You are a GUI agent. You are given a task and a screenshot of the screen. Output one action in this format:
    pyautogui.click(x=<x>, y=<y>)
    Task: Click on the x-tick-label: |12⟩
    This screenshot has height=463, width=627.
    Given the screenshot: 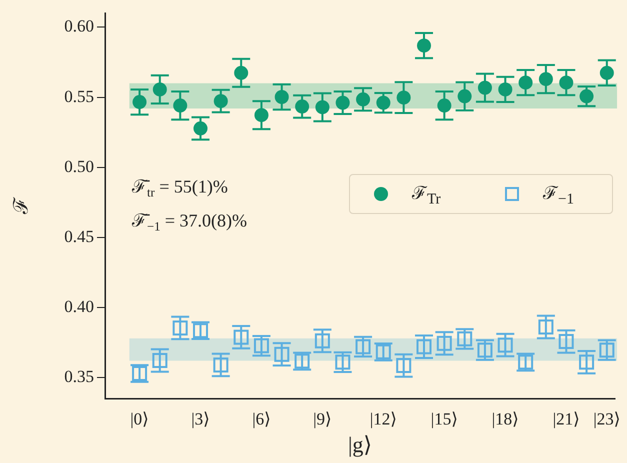 What is the action you would take?
    pyautogui.click(x=383, y=418)
    